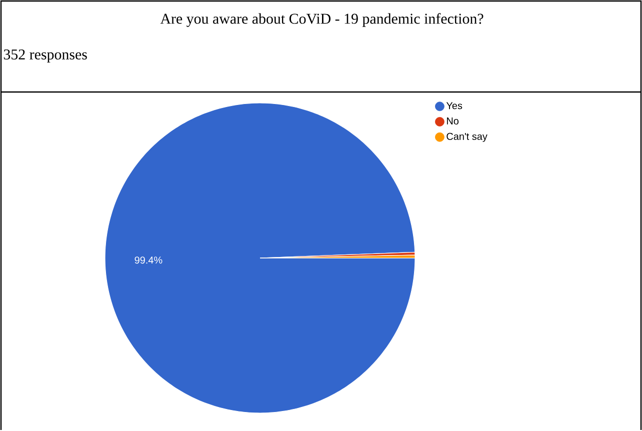 The height and width of the screenshot is (431, 642). What do you see at coordinates (148, 260) in the screenshot?
I see `data-label: 99.4%` at bounding box center [148, 260].